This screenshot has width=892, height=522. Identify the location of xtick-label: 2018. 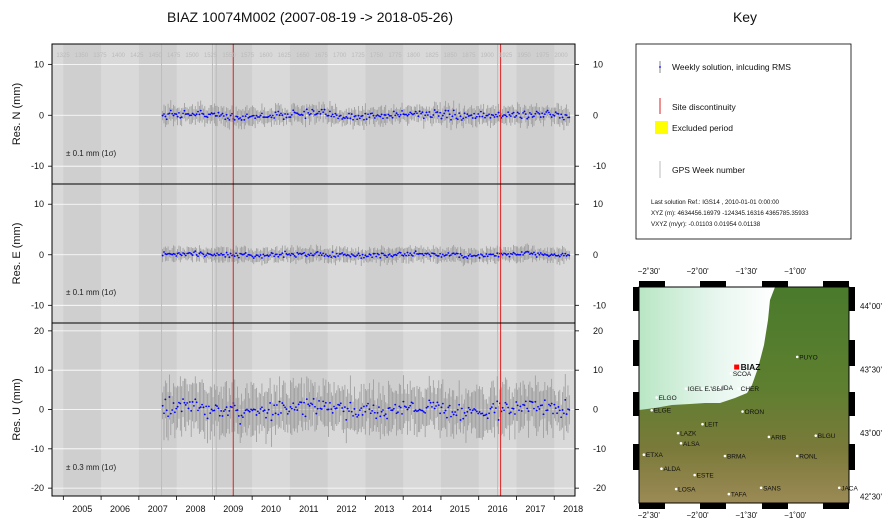
(573, 509).